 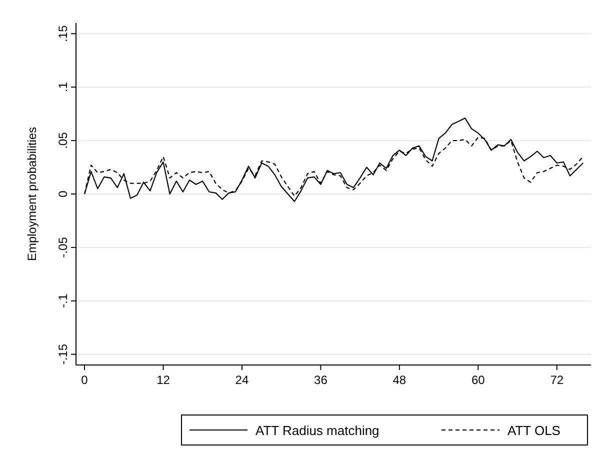 I want to click on legend-label: ATT Radius matching, so click(x=318, y=430).